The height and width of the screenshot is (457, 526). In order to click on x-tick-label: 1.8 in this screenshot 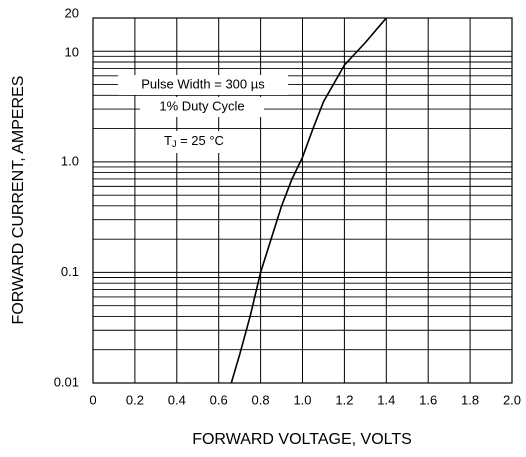, I will do `click(470, 399)`.